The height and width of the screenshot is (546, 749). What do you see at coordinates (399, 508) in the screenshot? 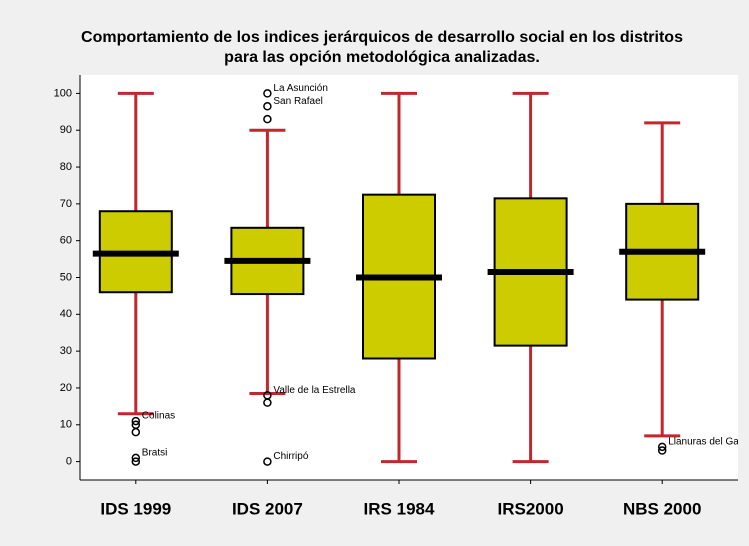
I see `x-tick-label: IRS 1984` at bounding box center [399, 508].